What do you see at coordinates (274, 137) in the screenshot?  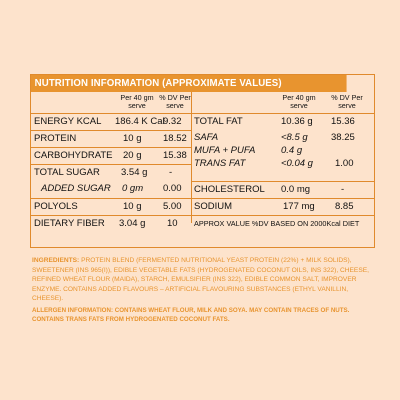 I see `nutrient-row-safa: SAFA <8.5 g 38.25` at bounding box center [274, 137].